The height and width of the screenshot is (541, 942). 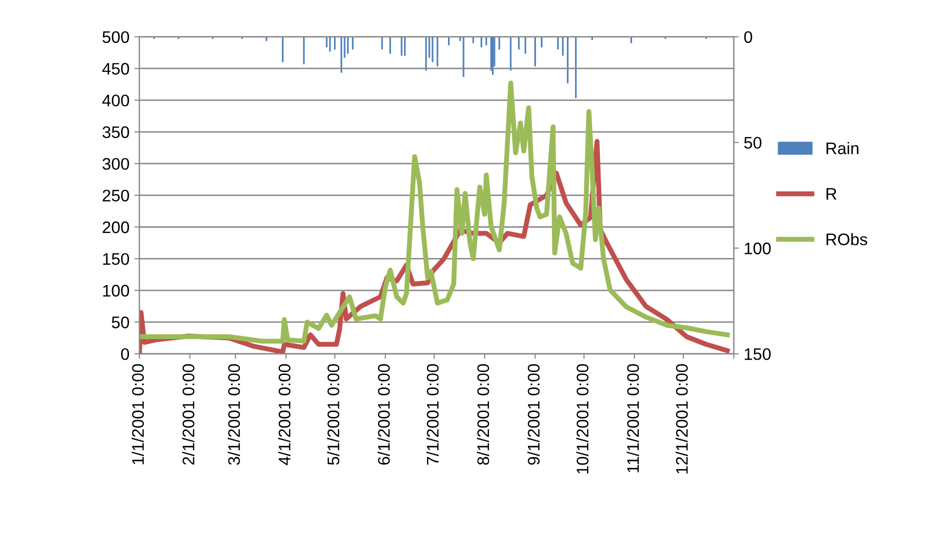 What do you see at coordinates (116, 68) in the screenshot?
I see `y-tick-label: 450` at bounding box center [116, 68].